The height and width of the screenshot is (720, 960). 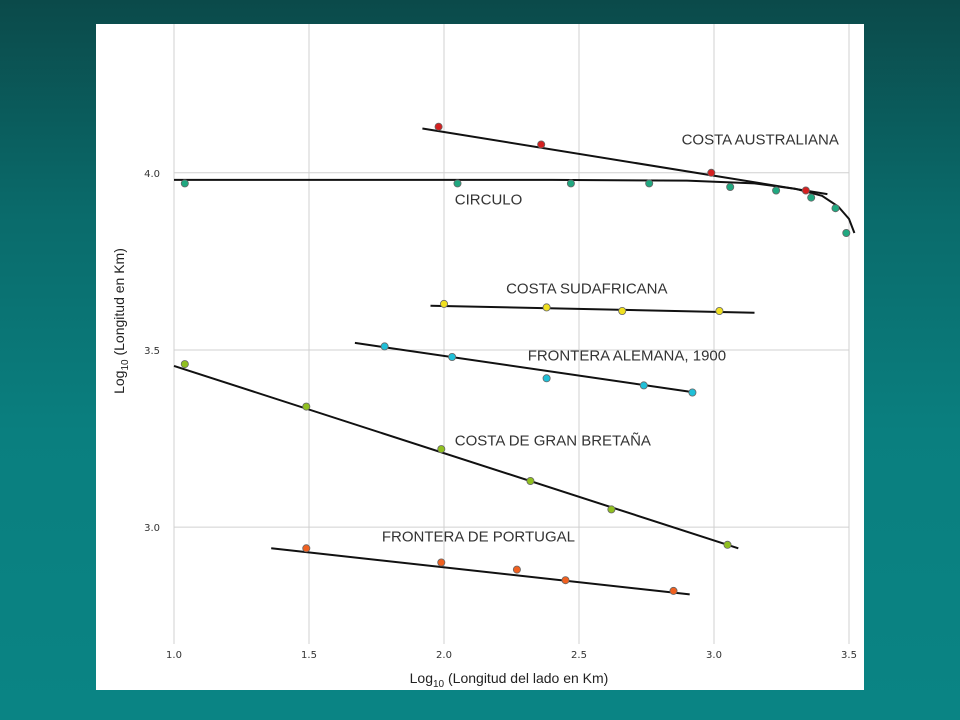 I want to click on series-label-costa-australiana: COSTA AUSTRALIANA, so click(x=760, y=139).